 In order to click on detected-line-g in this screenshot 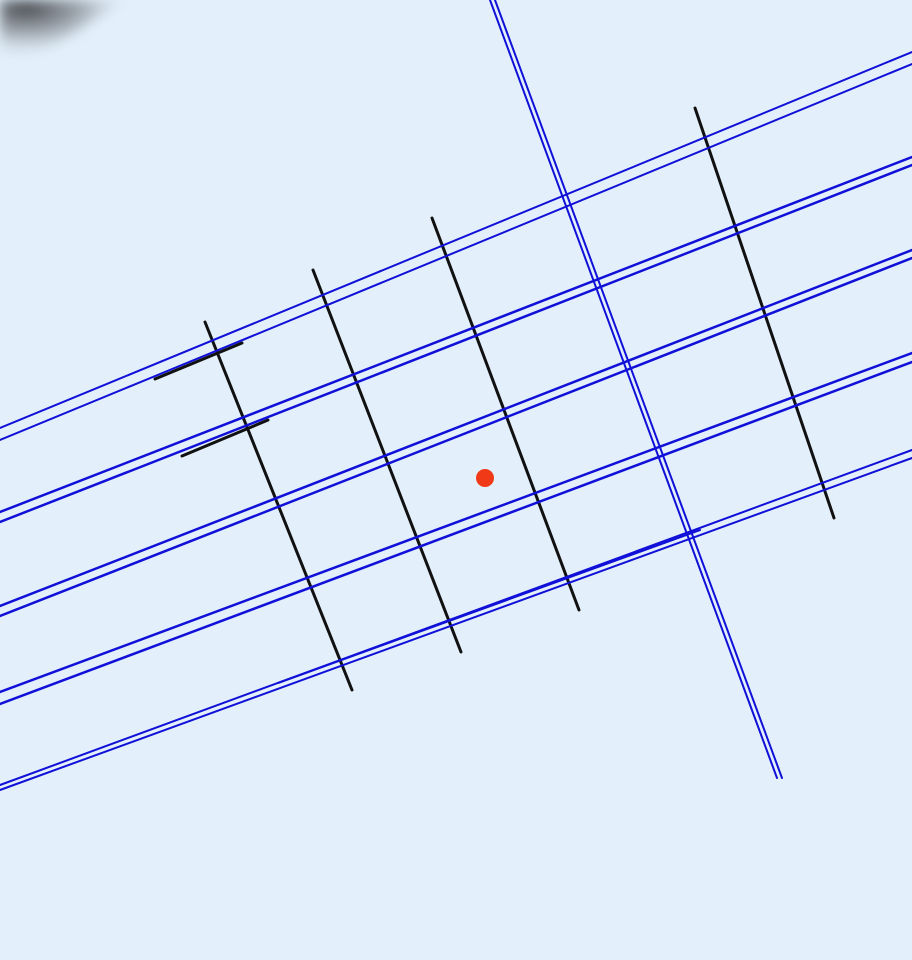, I will do `click(489, 606)`.